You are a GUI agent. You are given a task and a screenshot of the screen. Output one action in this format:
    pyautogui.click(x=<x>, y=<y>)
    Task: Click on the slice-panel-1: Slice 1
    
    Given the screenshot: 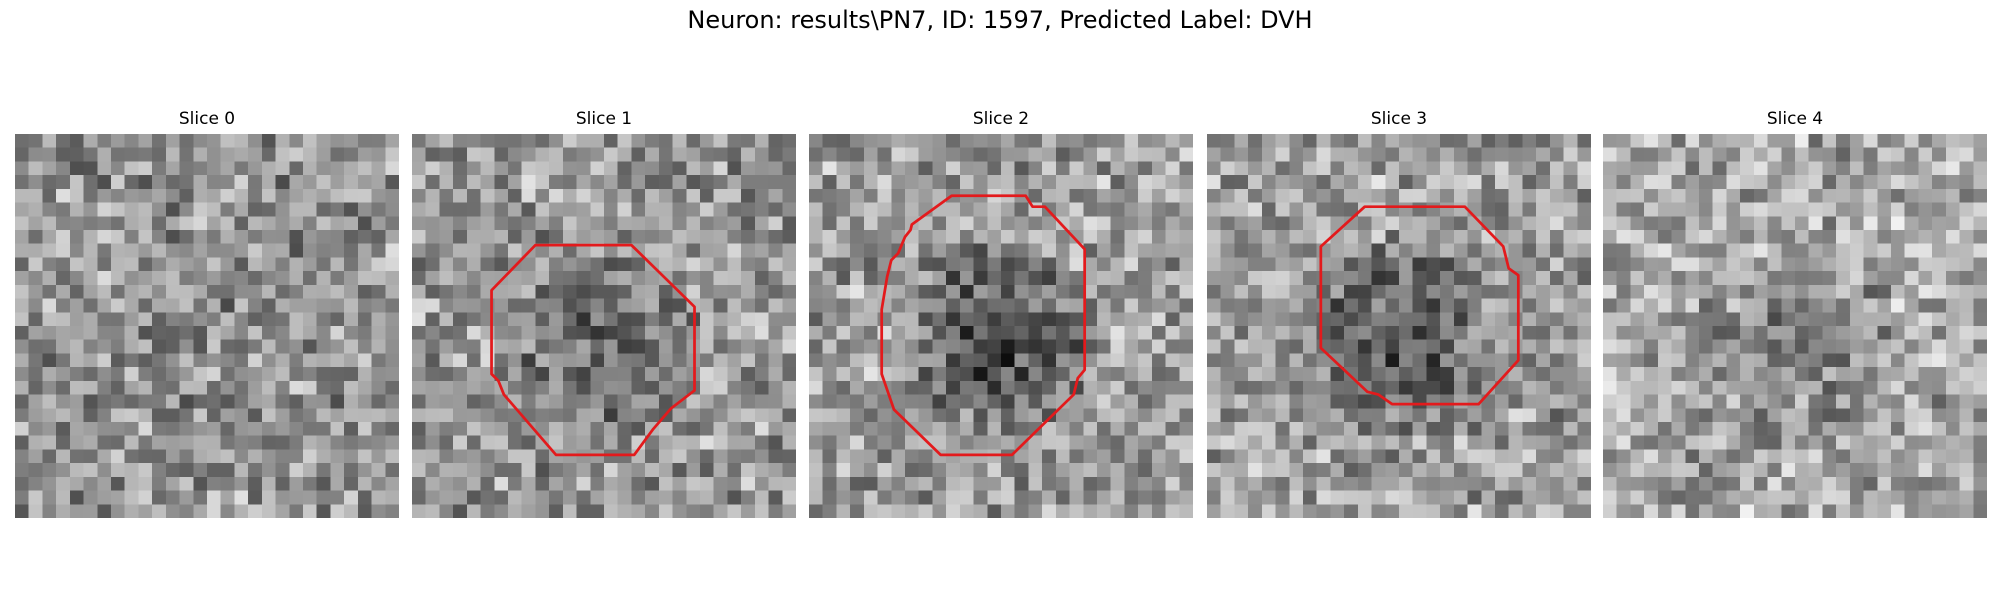 What is the action you would take?
    pyautogui.click(x=604, y=313)
    